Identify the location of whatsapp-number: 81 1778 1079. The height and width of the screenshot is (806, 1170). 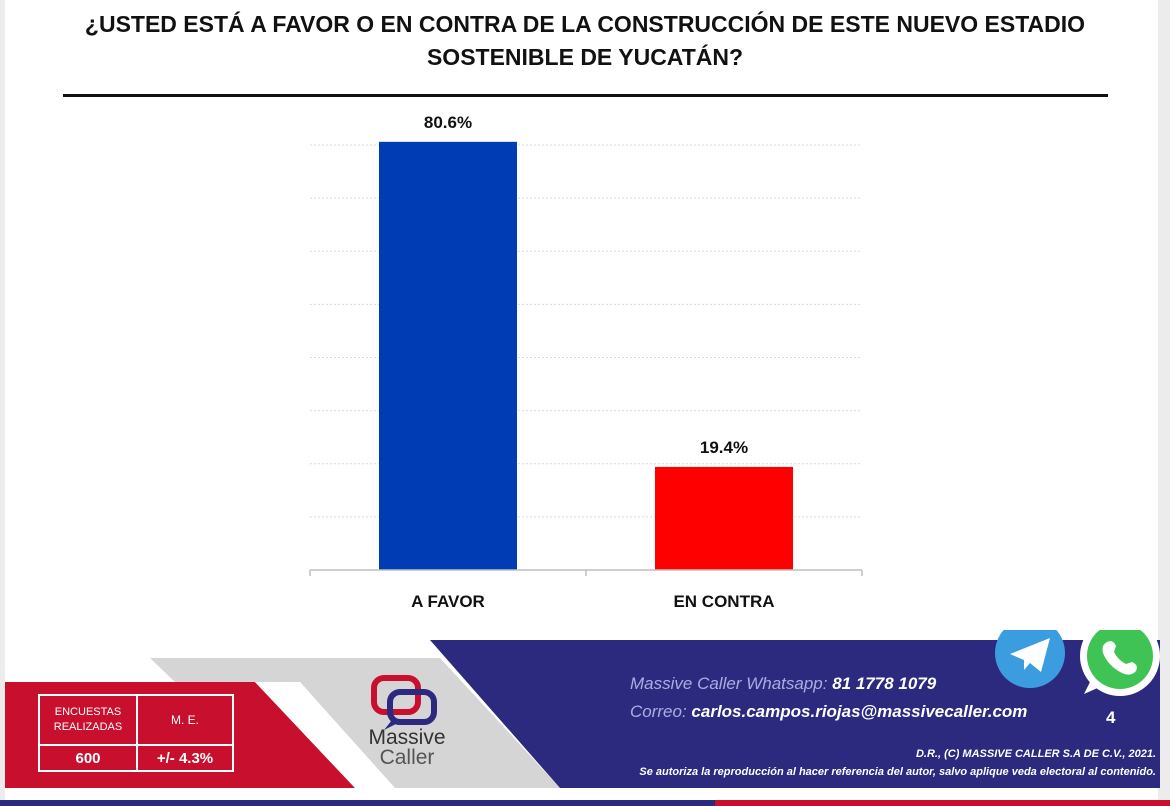
(884, 683).